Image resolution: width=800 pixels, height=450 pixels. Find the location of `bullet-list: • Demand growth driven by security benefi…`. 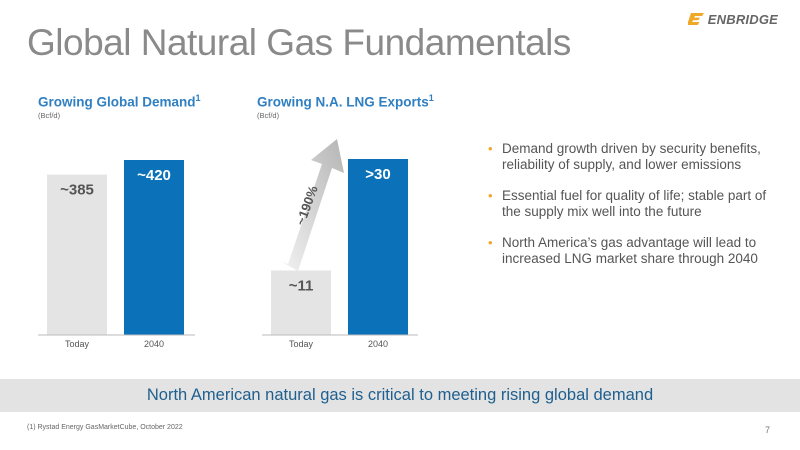

bullet-list: • Demand growth driven by security benefi… is located at coordinates (630, 211).